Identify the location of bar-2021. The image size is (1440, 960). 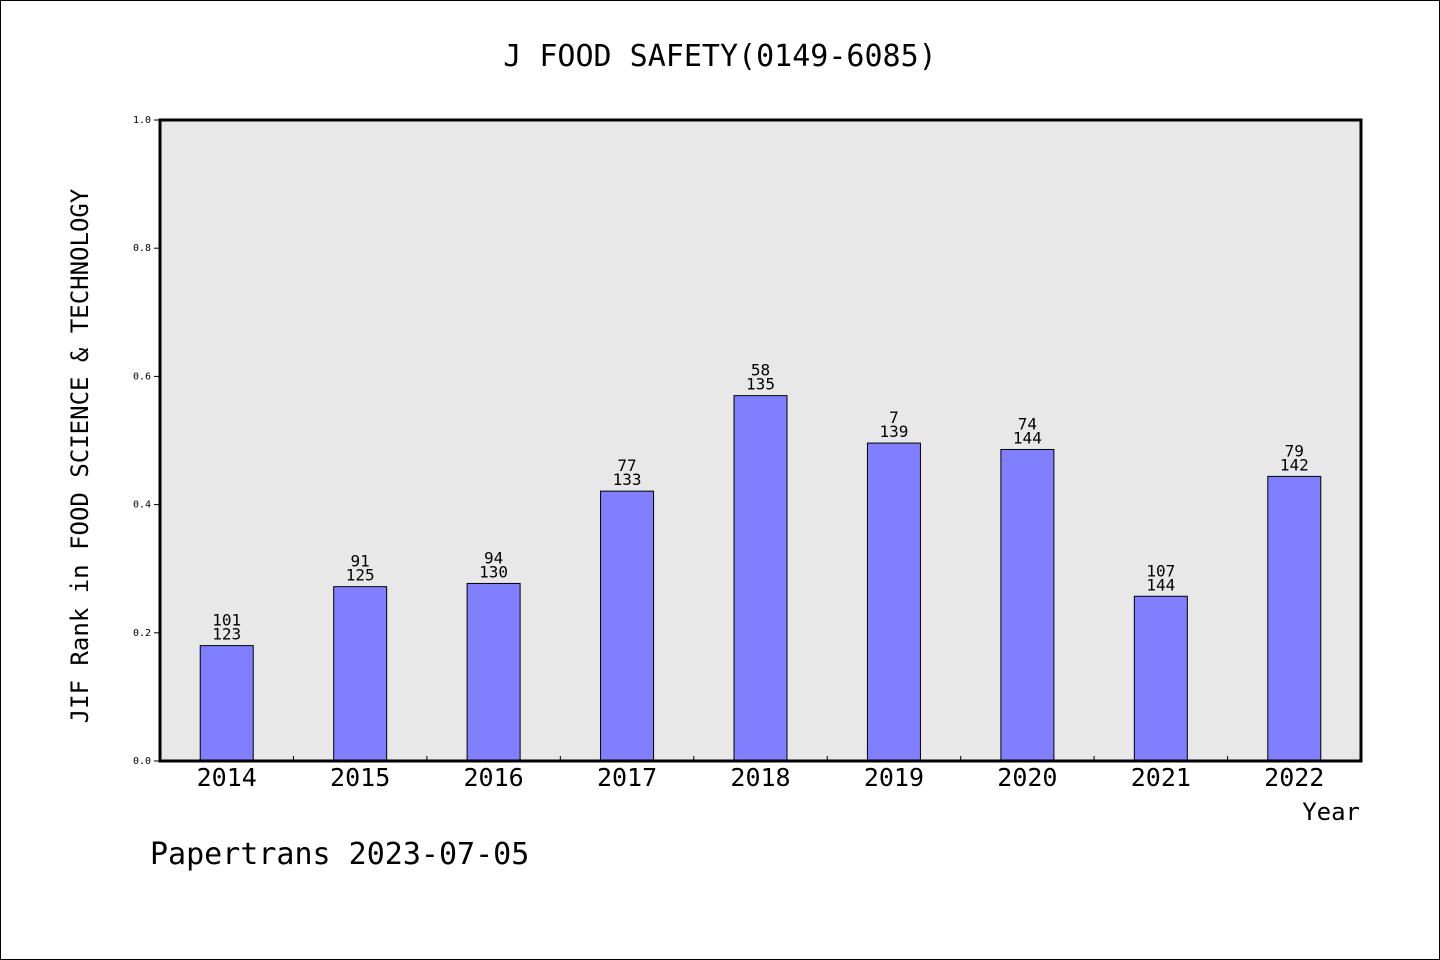
(1160, 678).